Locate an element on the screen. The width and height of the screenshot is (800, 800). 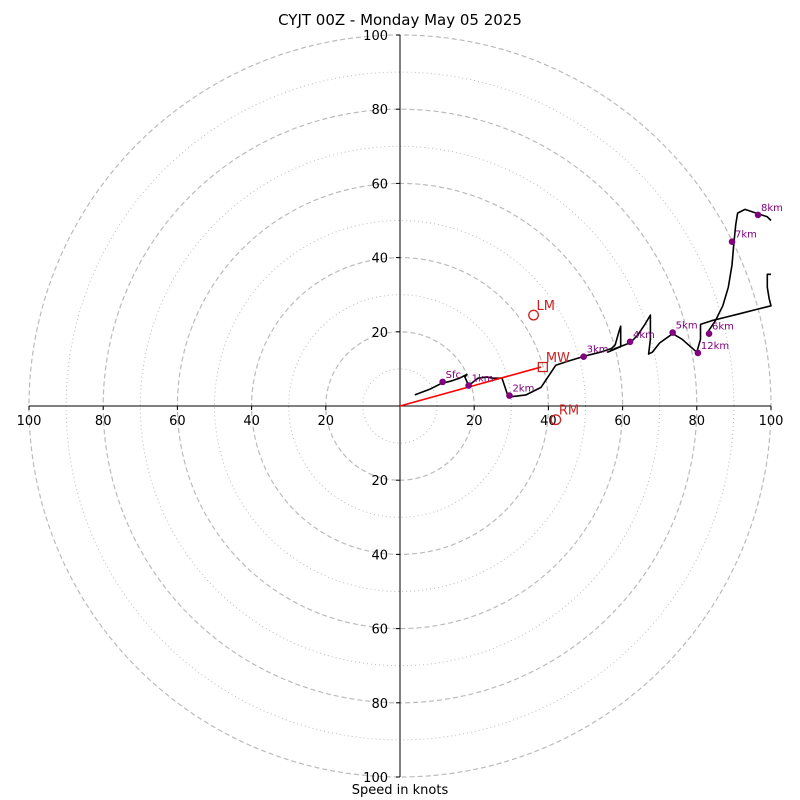
height-marker-6km is located at coordinates (709, 333).